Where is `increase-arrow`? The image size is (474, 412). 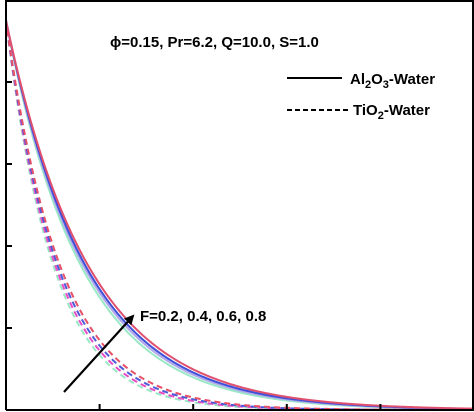 increase-arrow is located at coordinates (99, 353).